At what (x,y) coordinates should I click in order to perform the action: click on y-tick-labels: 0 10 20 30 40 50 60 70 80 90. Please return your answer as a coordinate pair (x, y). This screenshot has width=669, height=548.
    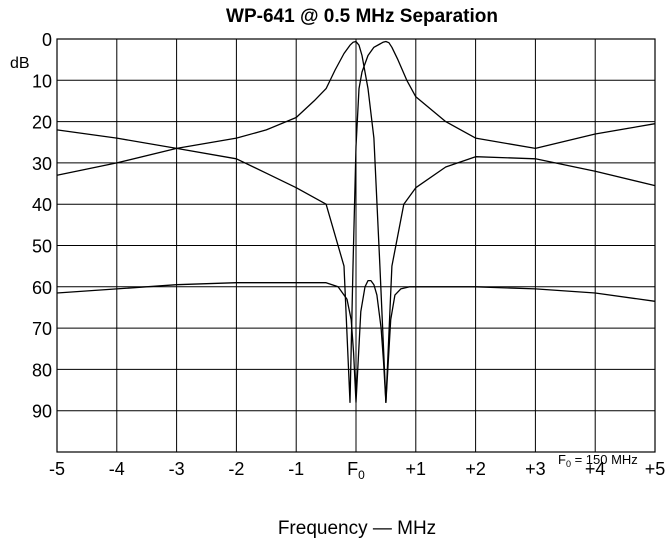
    Looking at the image, I should click on (42, 226).